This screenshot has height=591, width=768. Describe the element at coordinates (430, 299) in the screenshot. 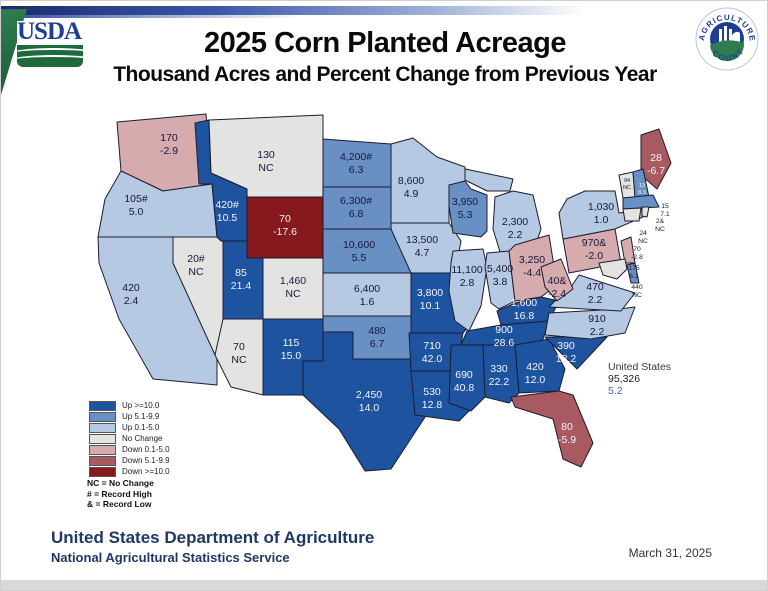

I see `state-label-mo: 3,800 10.1` at that location.